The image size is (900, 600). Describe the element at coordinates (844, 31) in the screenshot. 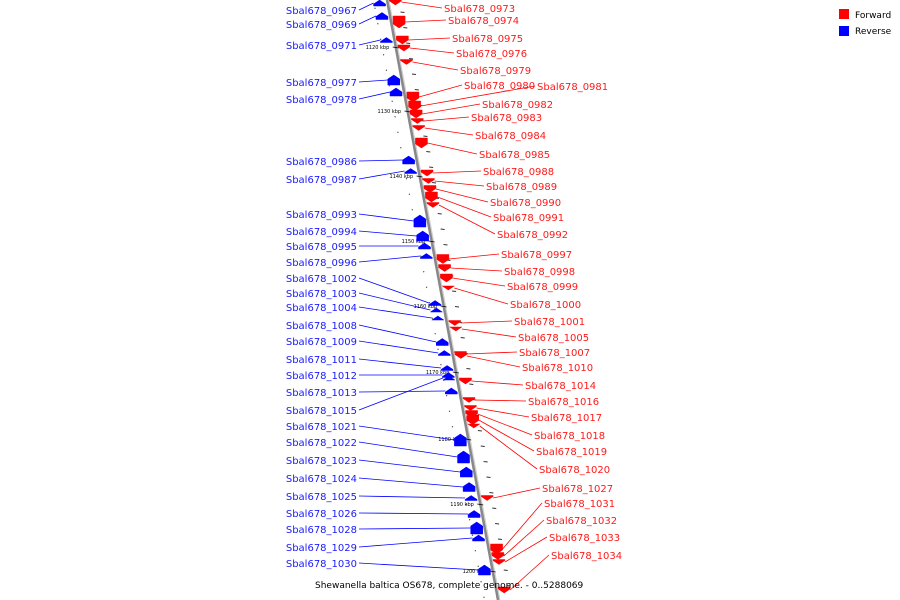

I see `legend-swatch-reverse` at that location.